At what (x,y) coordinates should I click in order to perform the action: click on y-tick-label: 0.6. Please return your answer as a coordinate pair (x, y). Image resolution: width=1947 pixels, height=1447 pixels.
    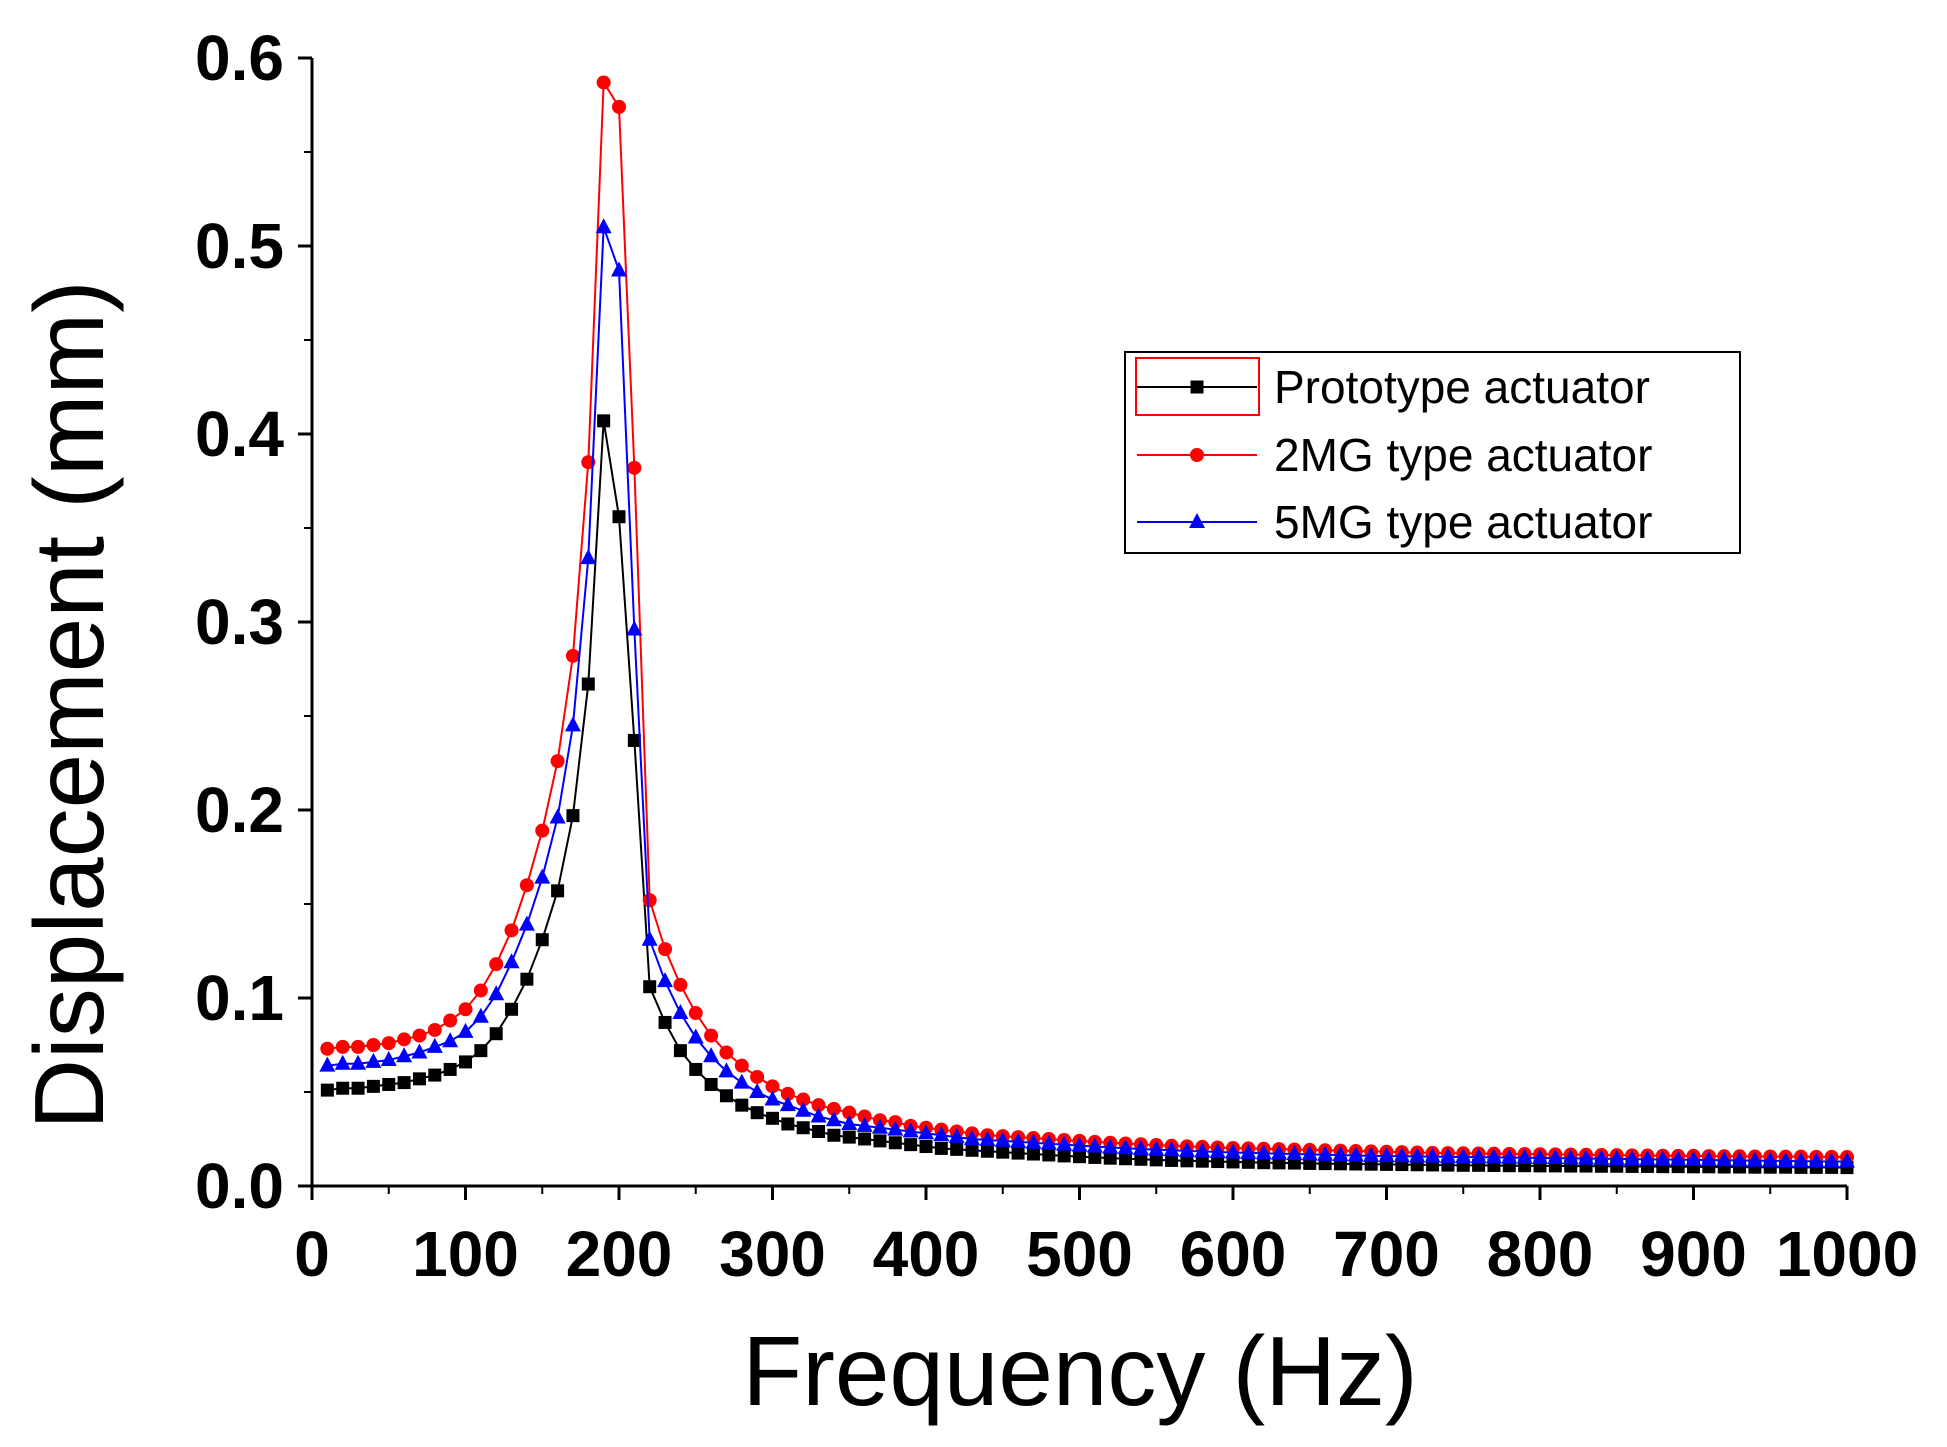
    Looking at the image, I should click on (239, 58).